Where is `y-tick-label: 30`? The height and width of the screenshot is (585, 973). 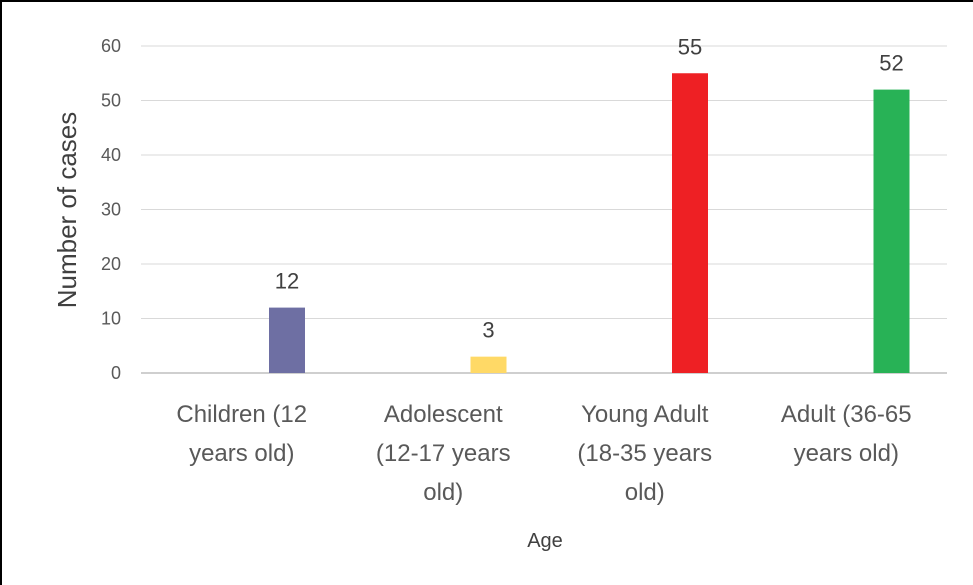 y-tick-label: 30 is located at coordinates (111, 210).